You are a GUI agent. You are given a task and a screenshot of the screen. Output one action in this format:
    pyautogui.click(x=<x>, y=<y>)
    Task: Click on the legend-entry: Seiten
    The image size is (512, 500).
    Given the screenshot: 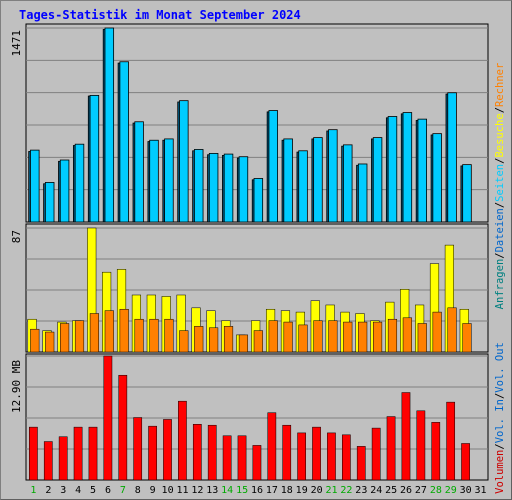 What is the action you would take?
    pyautogui.click(x=500, y=183)
    